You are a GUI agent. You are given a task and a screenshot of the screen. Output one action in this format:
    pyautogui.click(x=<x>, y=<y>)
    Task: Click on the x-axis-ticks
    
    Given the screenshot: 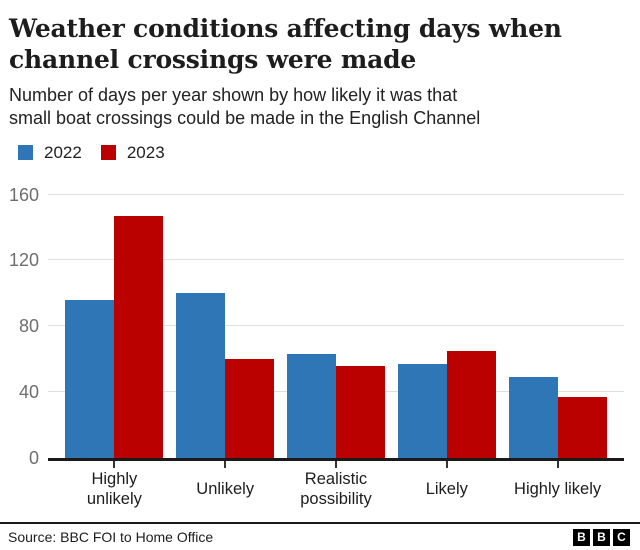 What is the action you would take?
    pyautogui.click(x=336, y=464)
    